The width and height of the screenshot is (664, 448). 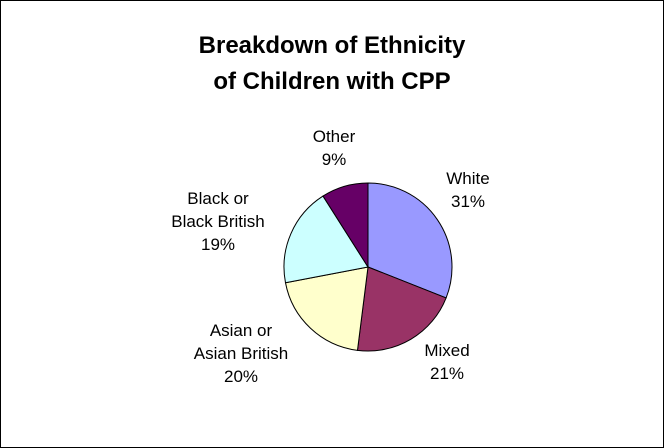 I want to click on slice-label-asian-or-asian-british: Asian or Asian British 20%, so click(x=241, y=353).